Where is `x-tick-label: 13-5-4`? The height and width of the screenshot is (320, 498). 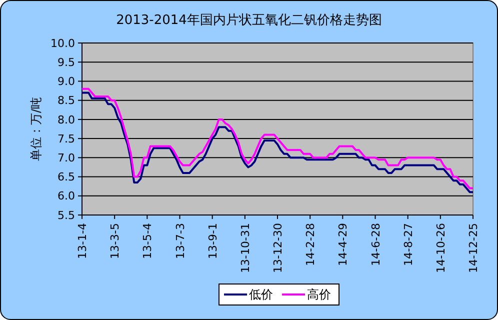 x-tick-label: 13-5-4 is located at coordinates (147, 241).